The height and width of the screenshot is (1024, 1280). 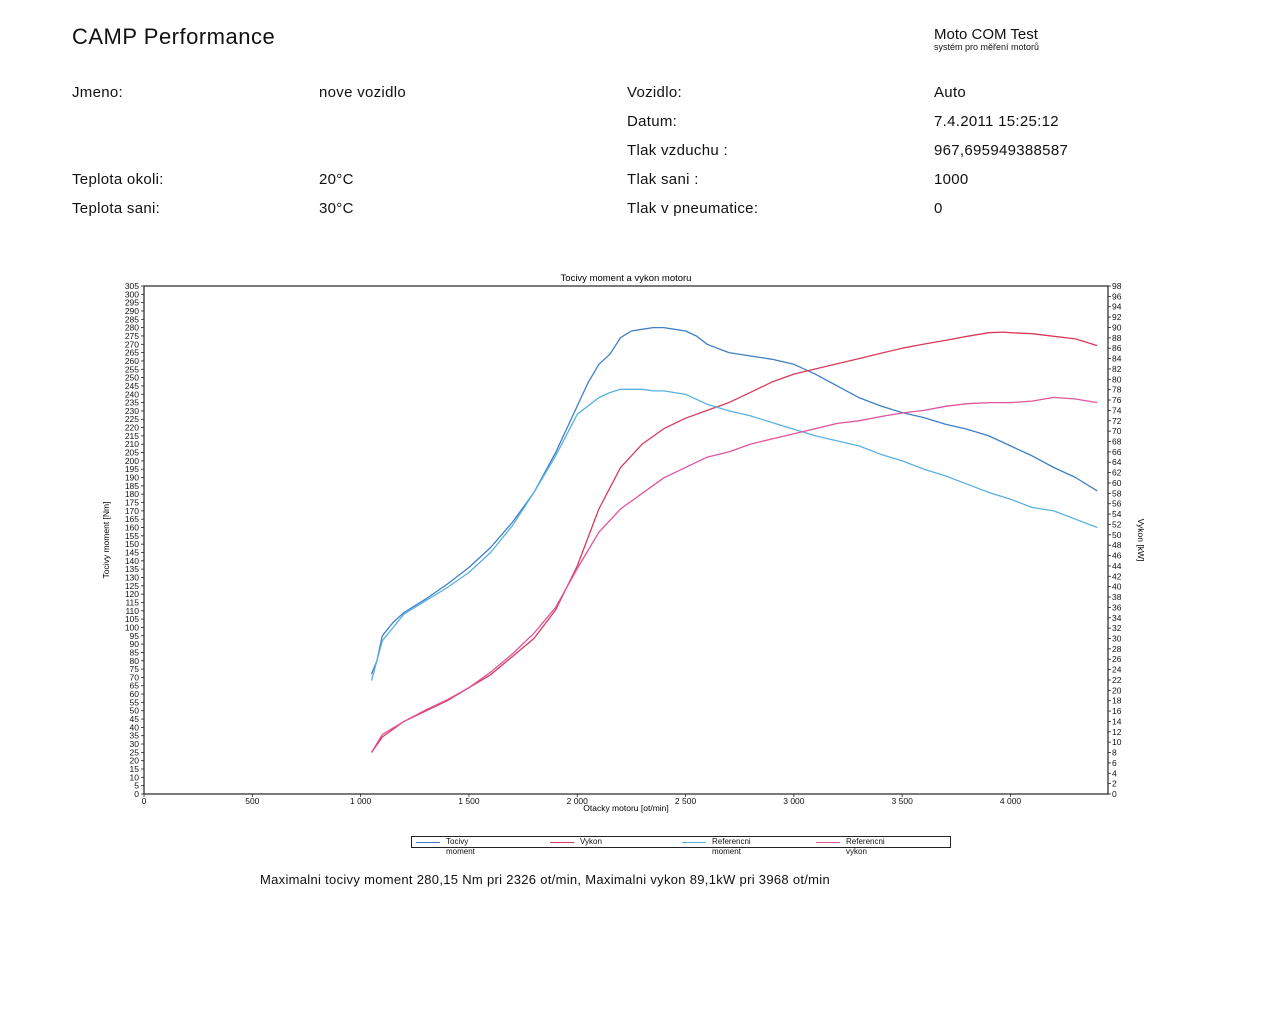 What do you see at coordinates (1117, 421) in the screenshot?
I see `right-tick-label: 72` at bounding box center [1117, 421].